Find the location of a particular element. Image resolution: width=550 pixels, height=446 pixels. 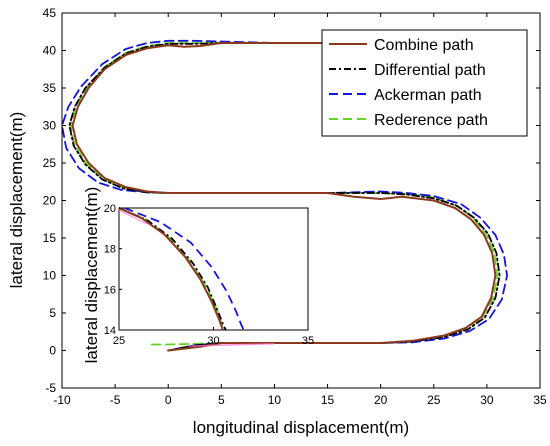

inset-y-tick-label: 16 is located at coordinates (110, 290).